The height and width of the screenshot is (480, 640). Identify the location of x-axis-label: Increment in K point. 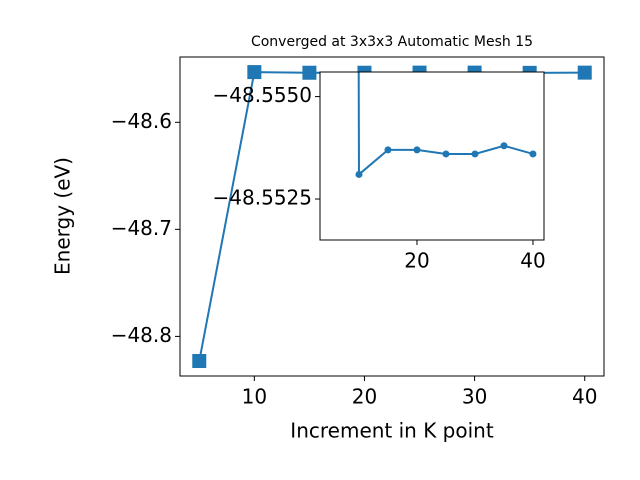
(392, 431).